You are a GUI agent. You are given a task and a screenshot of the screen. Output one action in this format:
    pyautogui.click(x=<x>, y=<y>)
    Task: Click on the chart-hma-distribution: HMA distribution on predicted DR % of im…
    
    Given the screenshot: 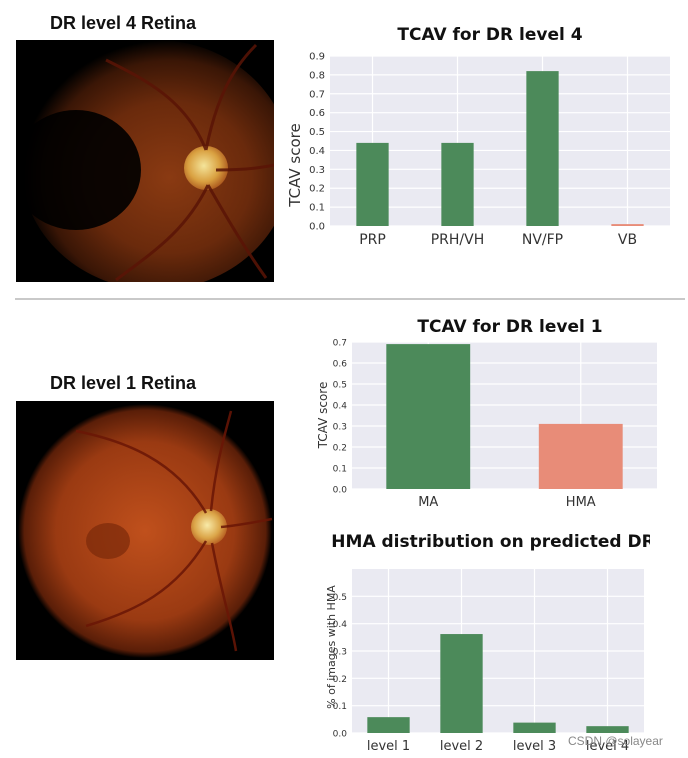 What is the action you would take?
    pyautogui.click(x=487, y=643)
    